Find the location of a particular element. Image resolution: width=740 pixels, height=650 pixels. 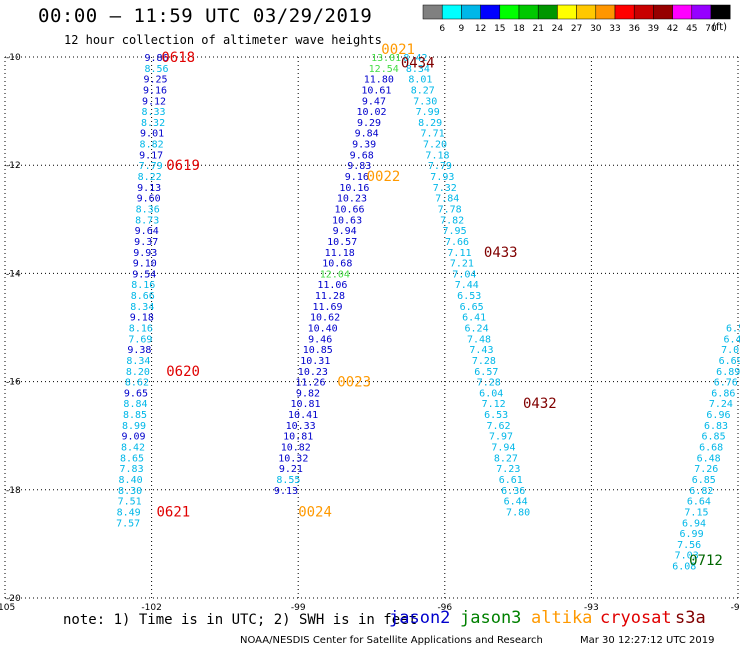

y-tick-label: -12 is located at coordinates (13, 166).